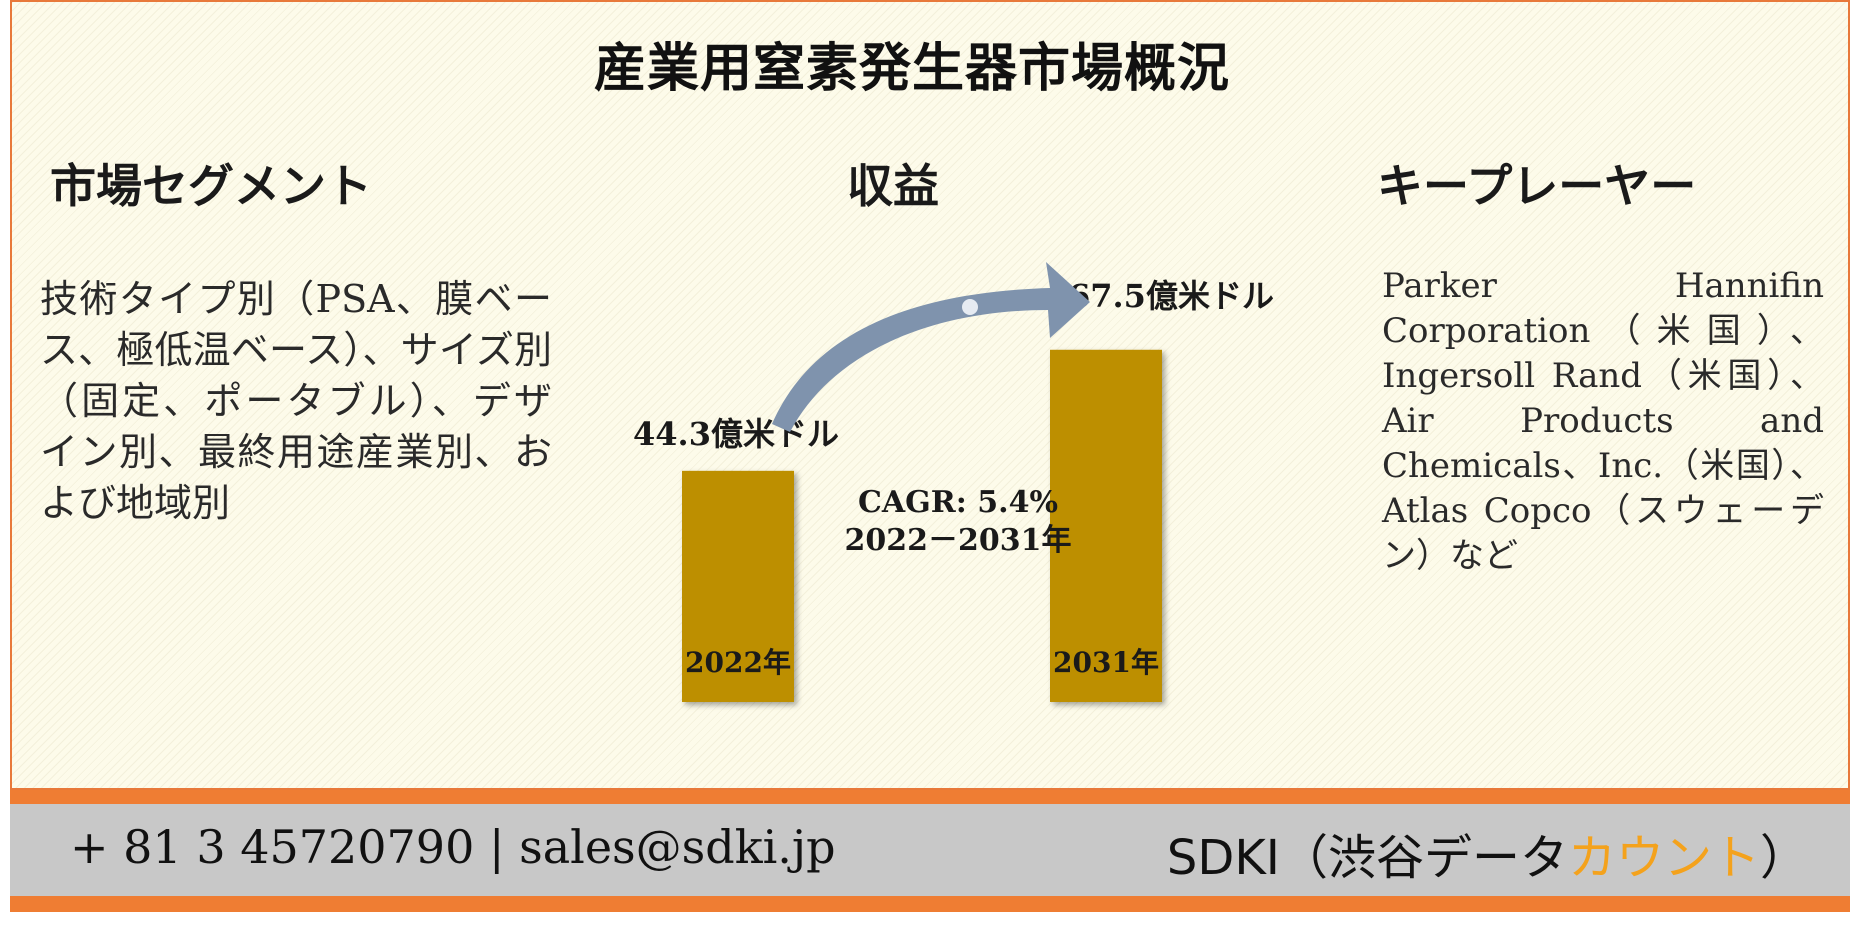  I want to click on bar-category-label: 2022年, so click(738, 662).